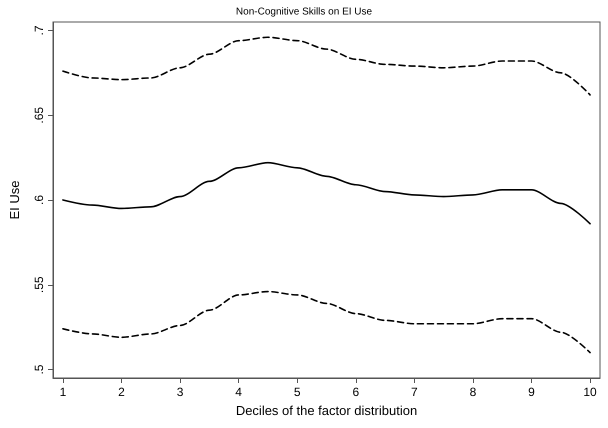 This screenshot has width=608, height=428. I want to click on x-axis-title: Deciles of the factor distribution, so click(327, 410).